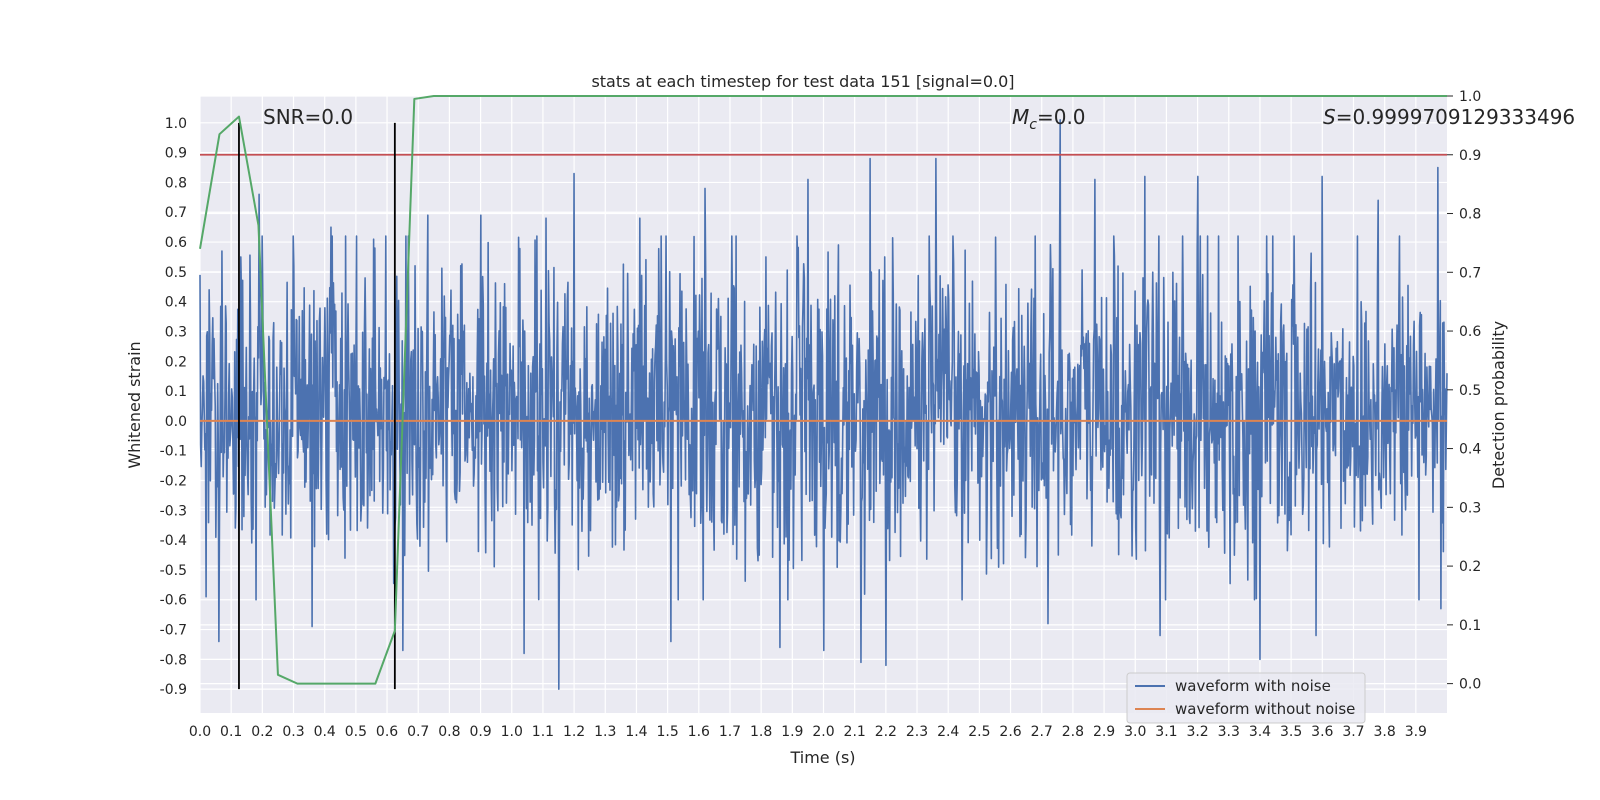 This screenshot has height=800, width=1600. What do you see at coordinates (1033, 125) in the screenshot?
I see `chirp-mass-subscript: c` at bounding box center [1033, 125].